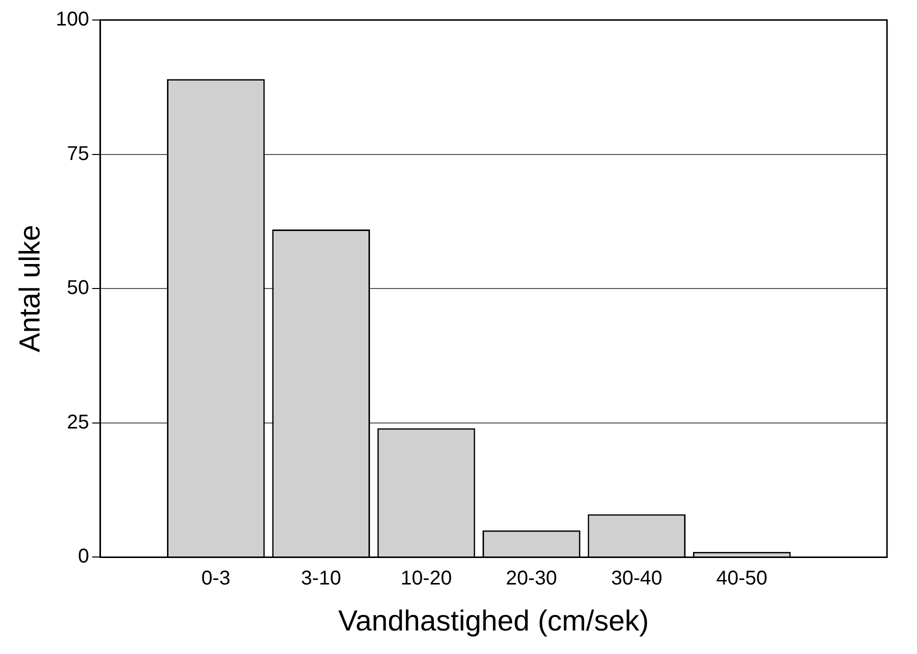 The height and width of the screenshot is (654, 917). What do you see at coordinates (78, 422) in the screenshot?
I see `y-tick-label: 25` at bounding box center [78, 422].